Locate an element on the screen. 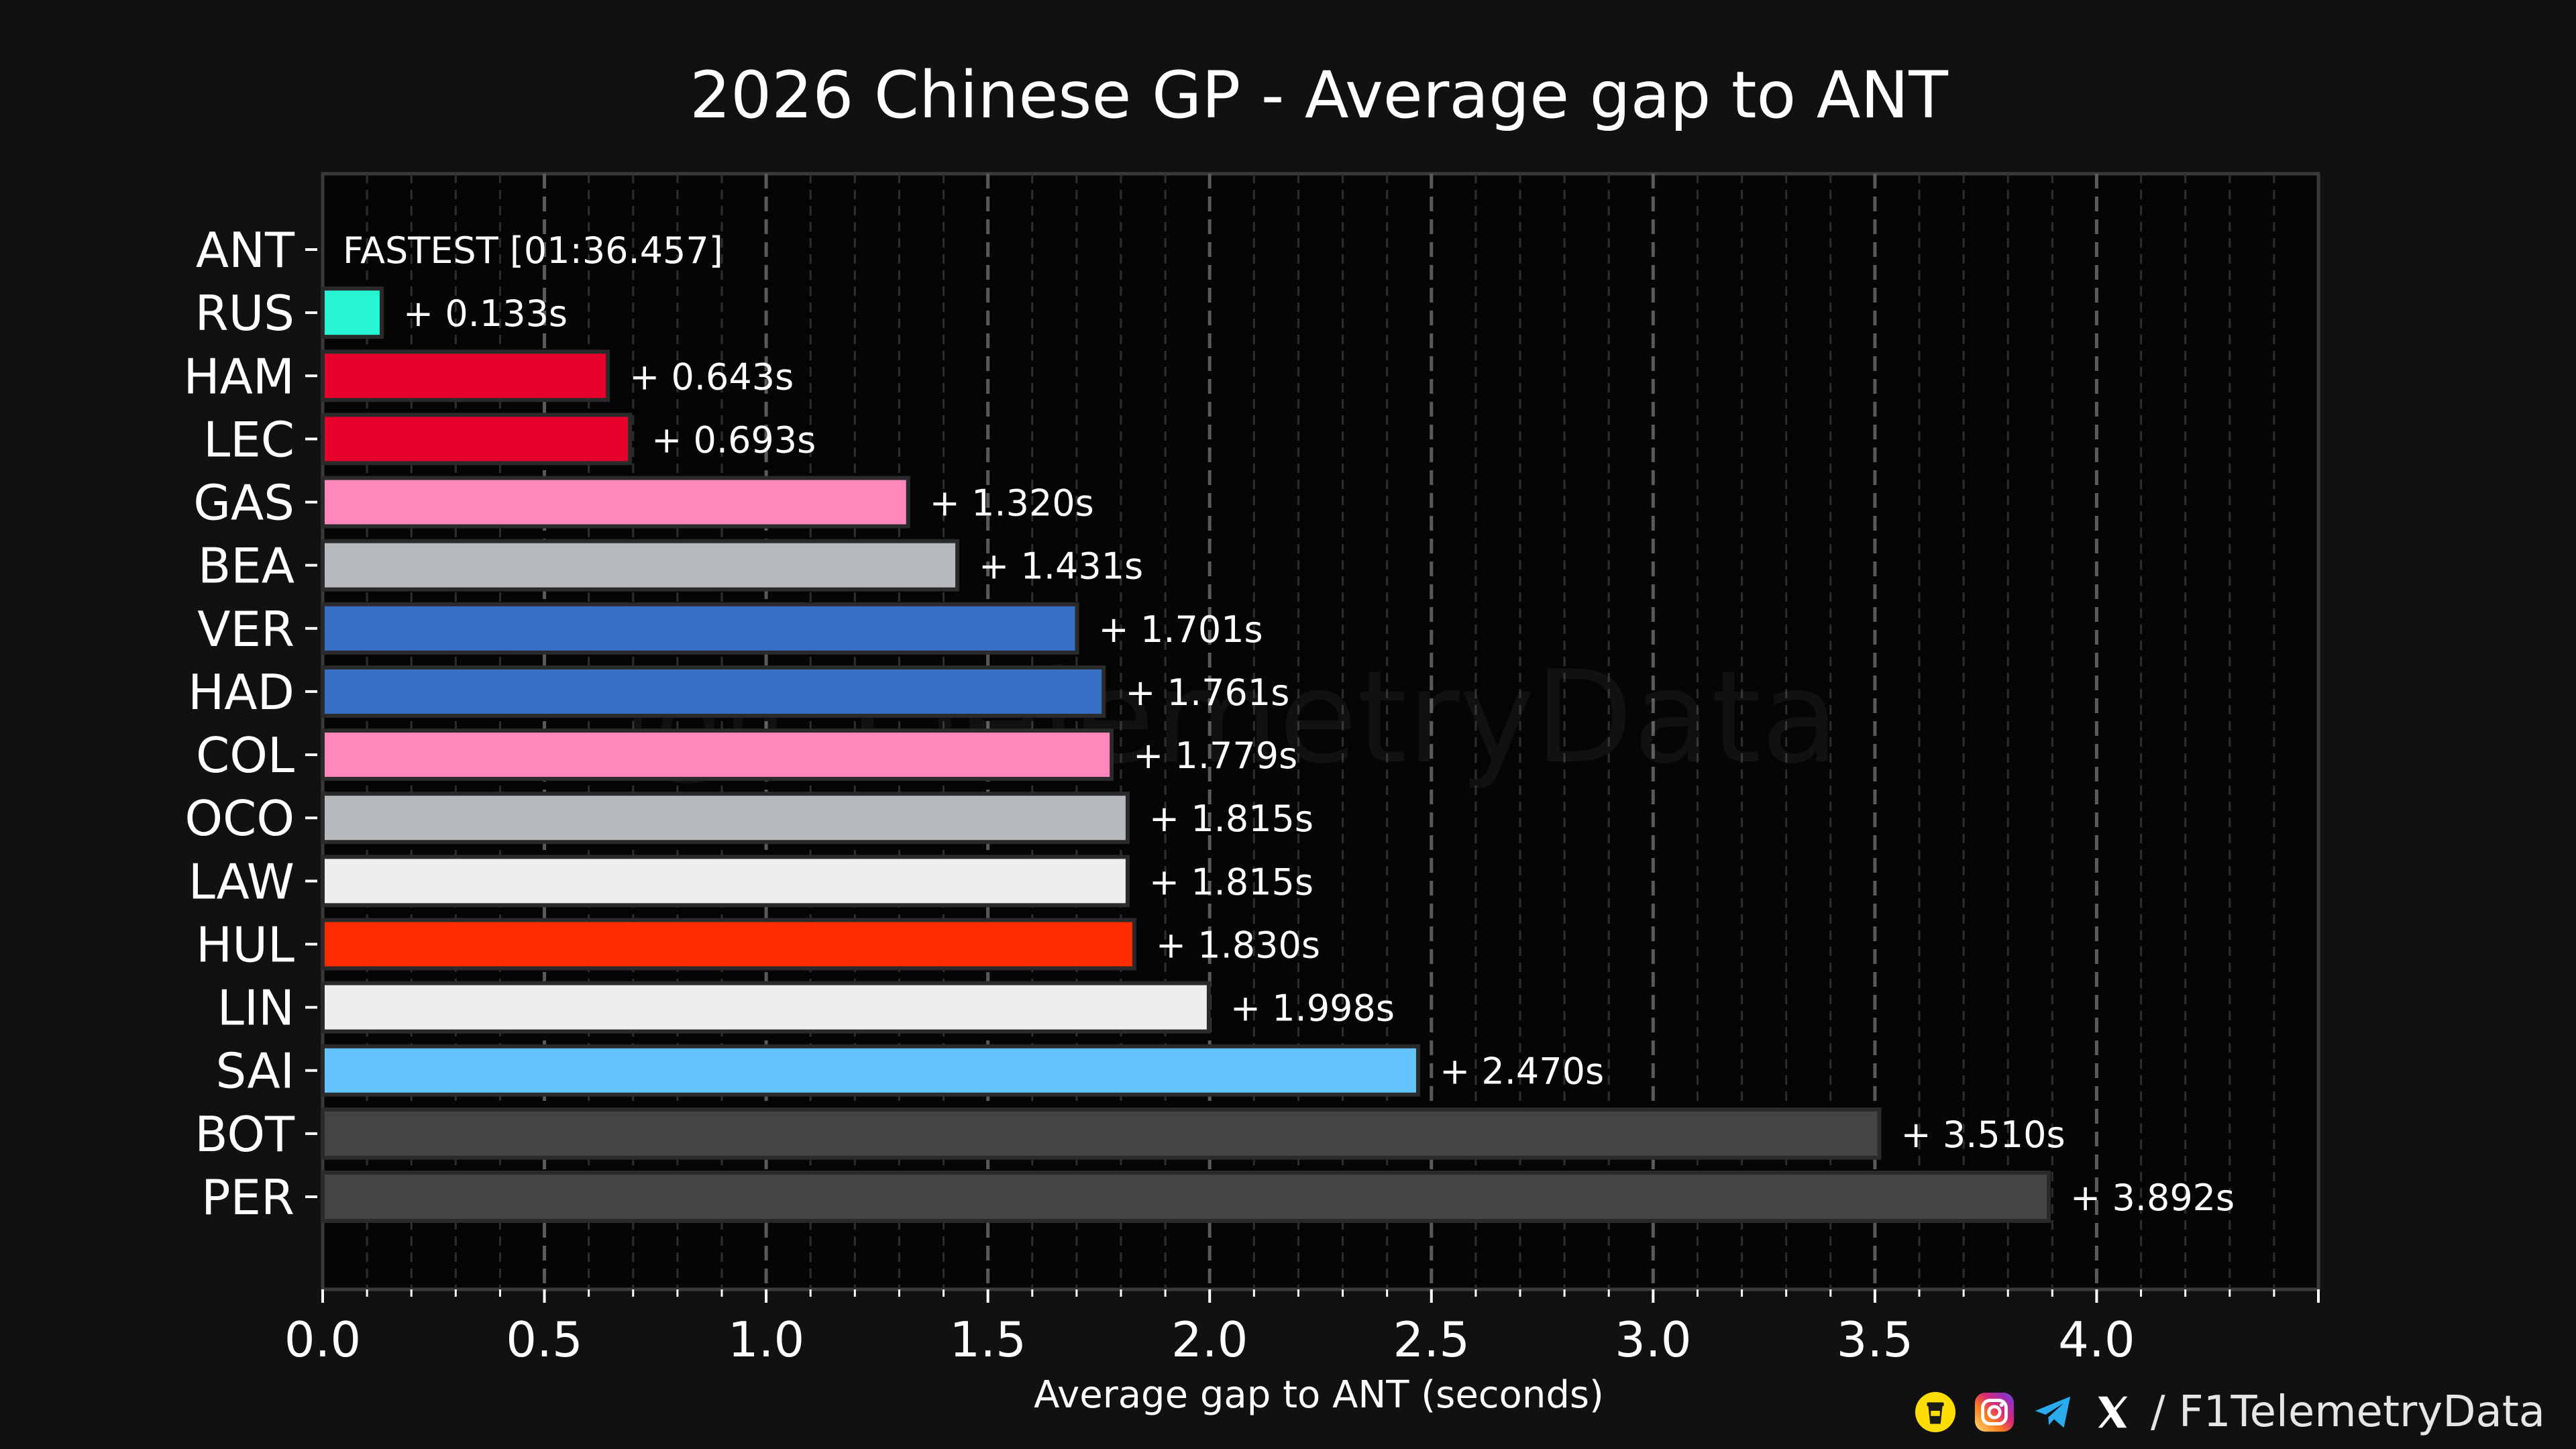 The width and height of the screenshot is (2576, 1449). category-label-lin: LIN is located at coordinates (255, 1008).